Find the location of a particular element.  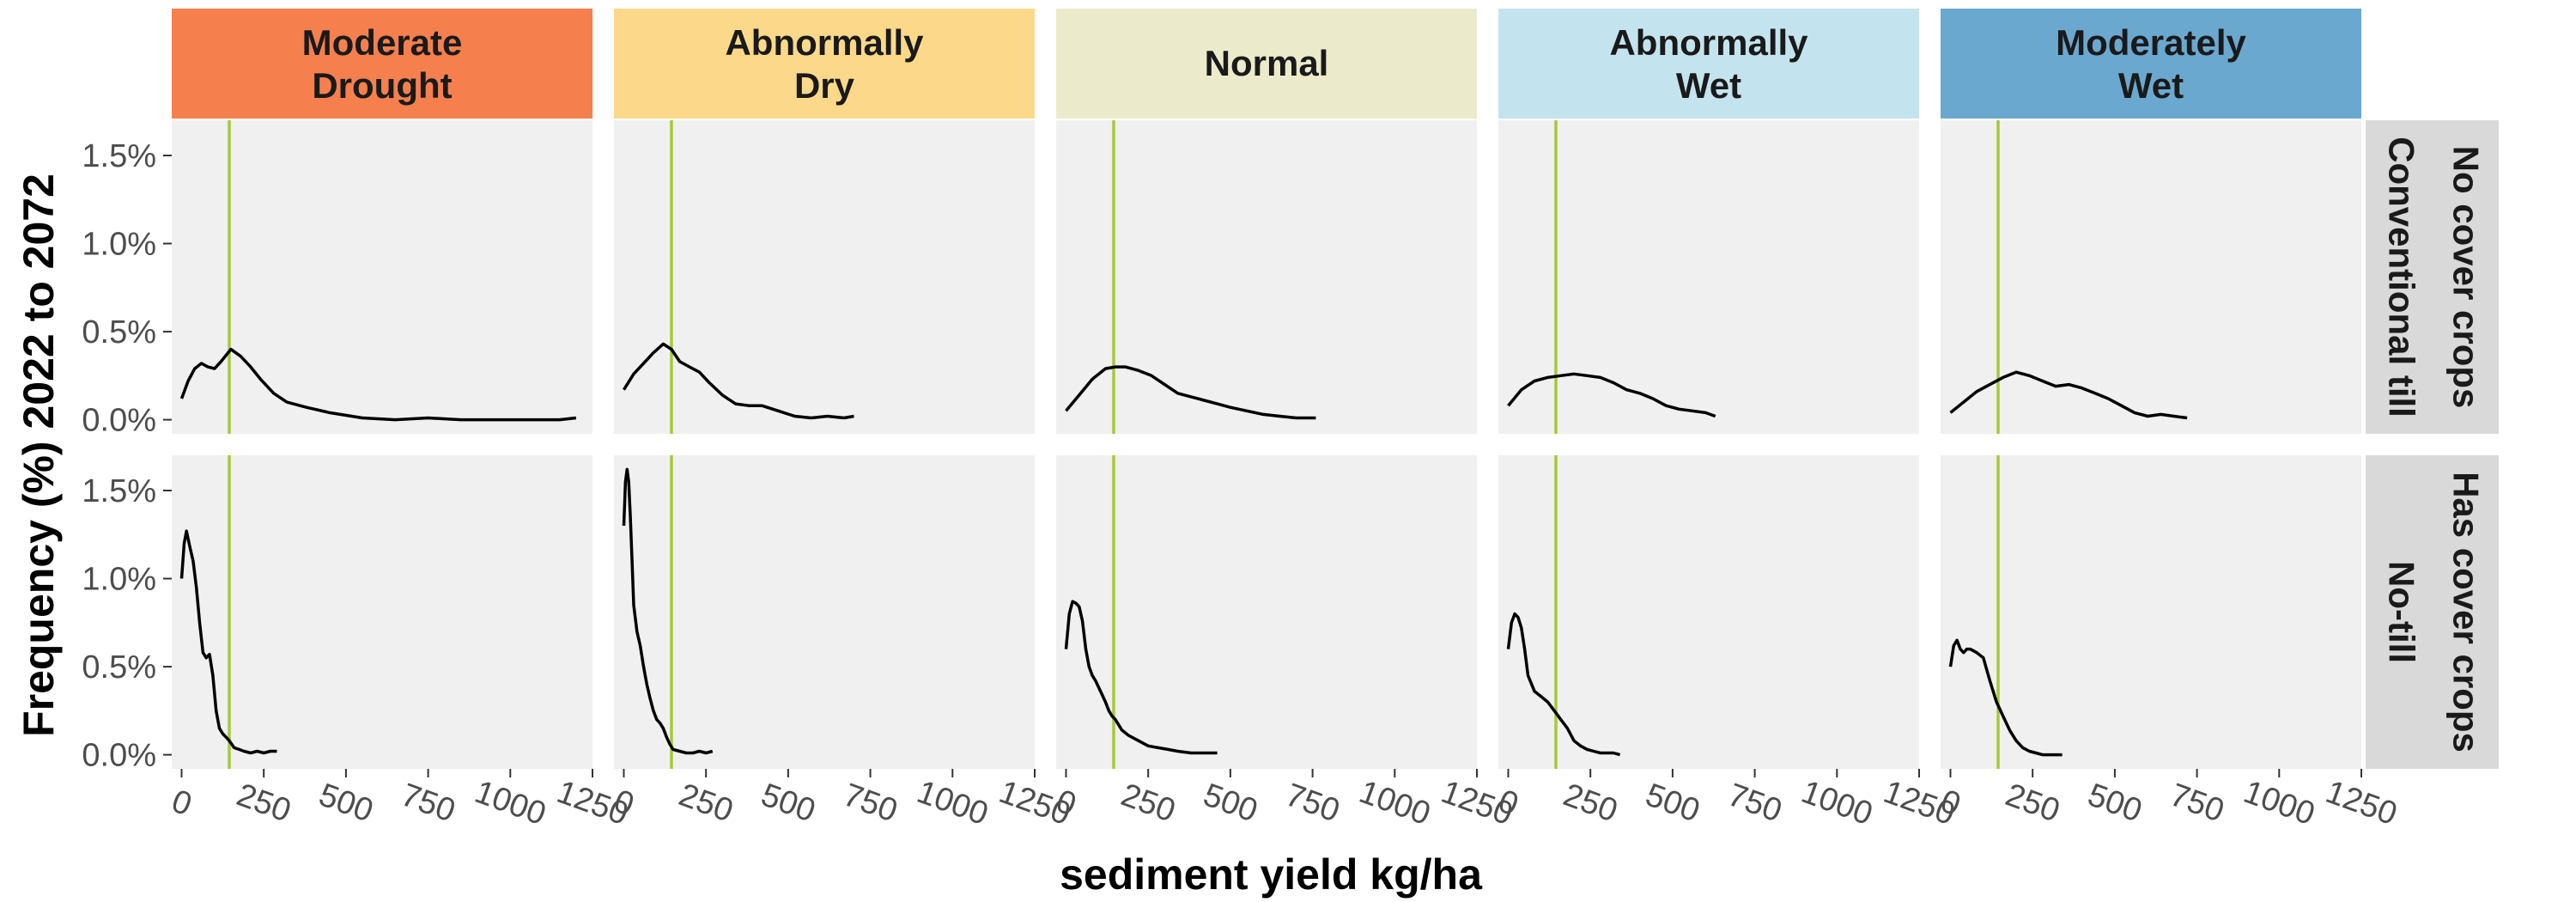

column-strip-label-2-0: Normal is located at coordinates (1267, 63).